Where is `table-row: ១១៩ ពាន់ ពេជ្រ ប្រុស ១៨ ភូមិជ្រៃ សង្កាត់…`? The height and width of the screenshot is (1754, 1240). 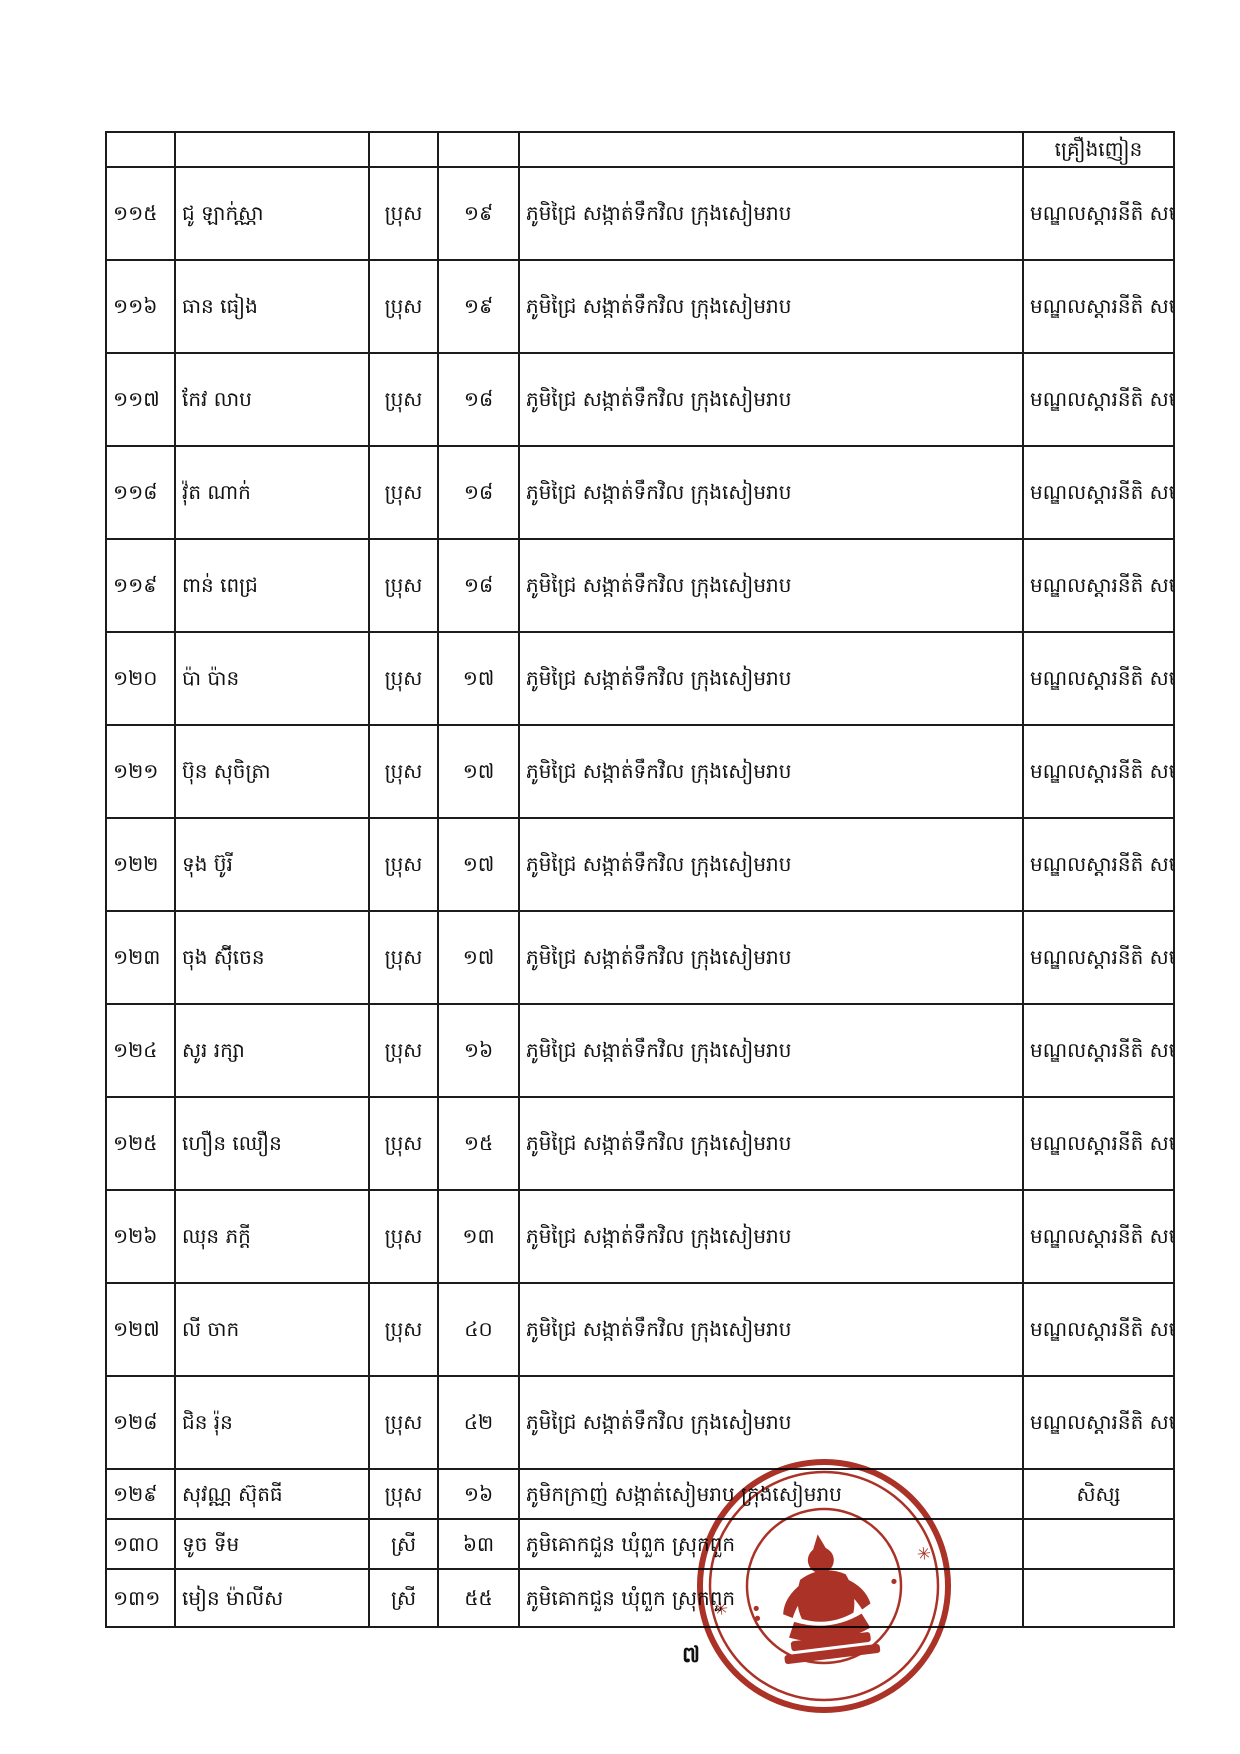
table-row: ១១៩ ពាន់ ពេជ្រ ប្រុស ១៨ ភូមិជ្រៃ សង្កាត់… is located at coordinates (640, 585).